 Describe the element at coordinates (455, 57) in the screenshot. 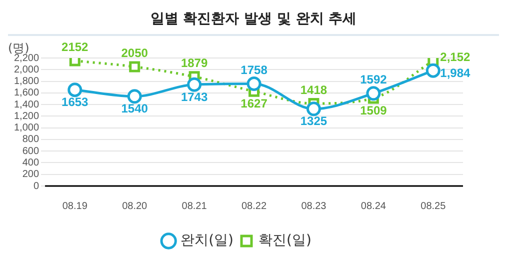

I see `data-label: 2,152` at that location.